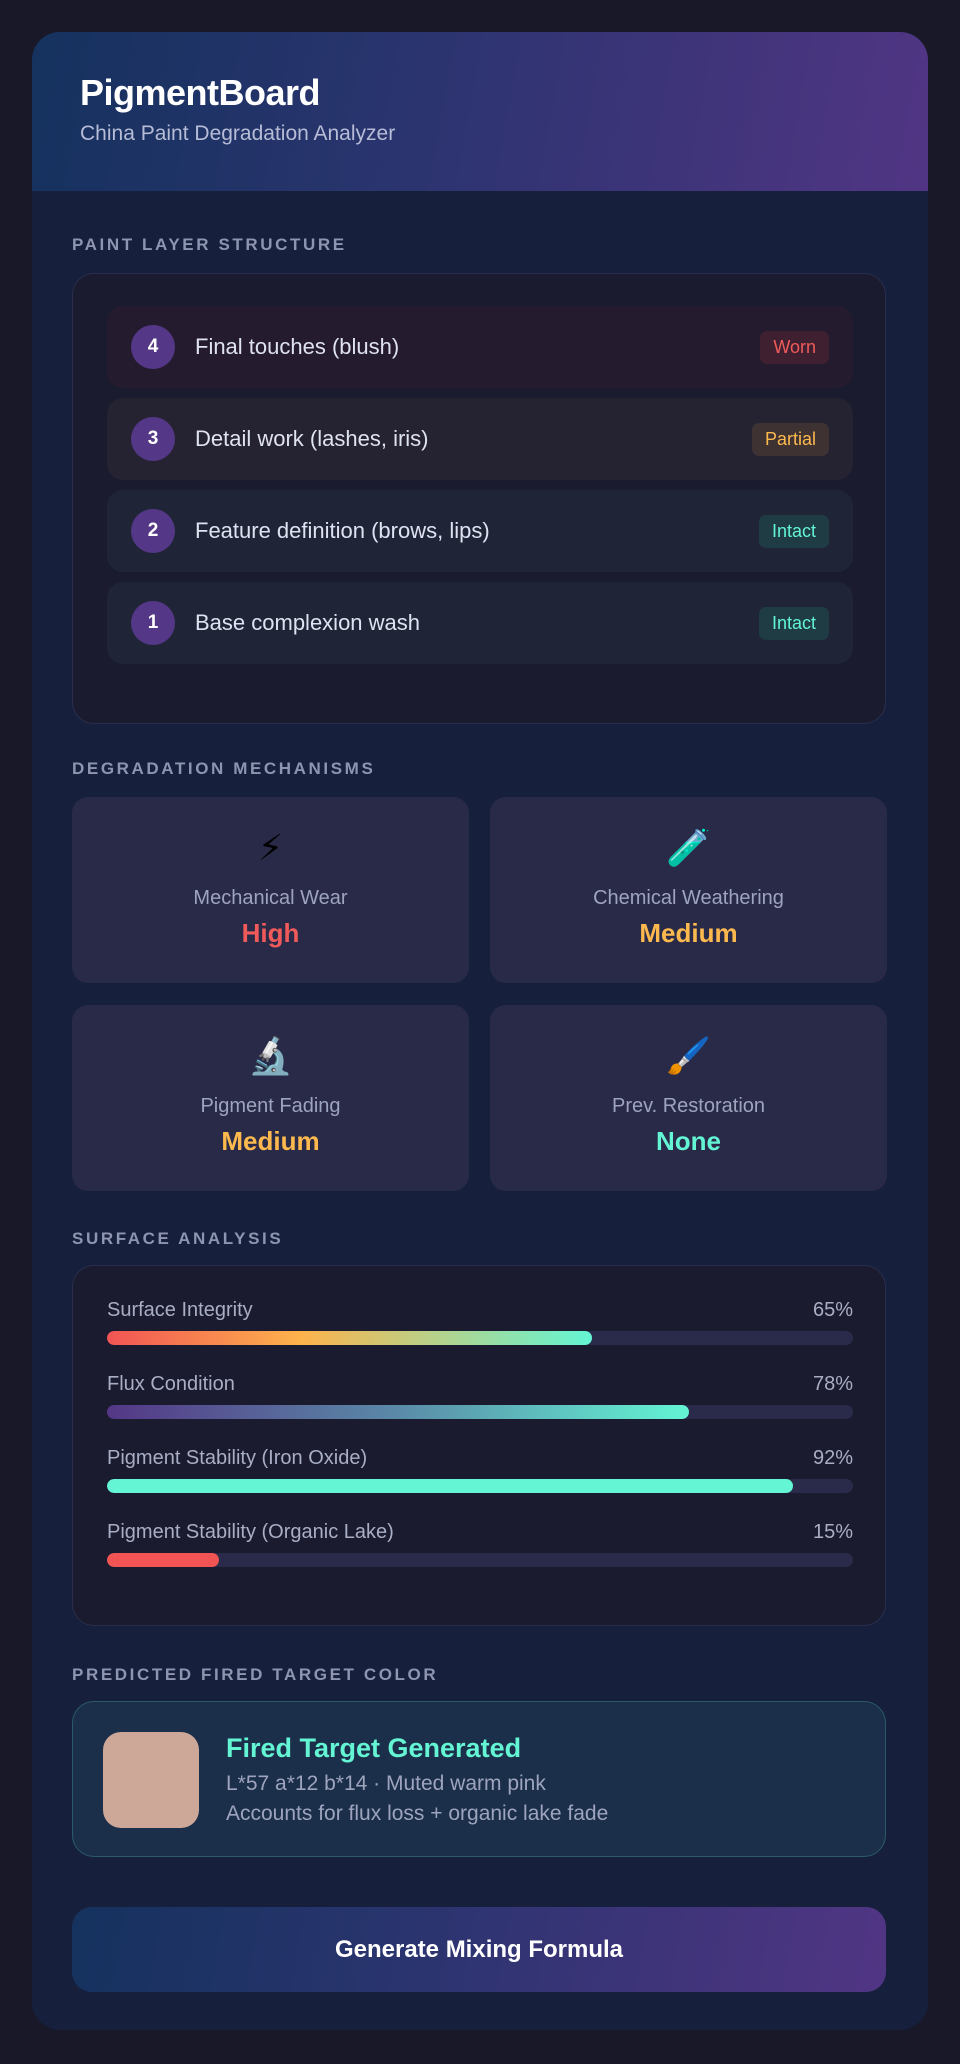 This screenshot has height=2064, width=960. What do you see at coordinates (238, 133) in the screenshot?
I see `app-subtitle: China Paint Degradation Analyzer` at bounding box center [238, 133].